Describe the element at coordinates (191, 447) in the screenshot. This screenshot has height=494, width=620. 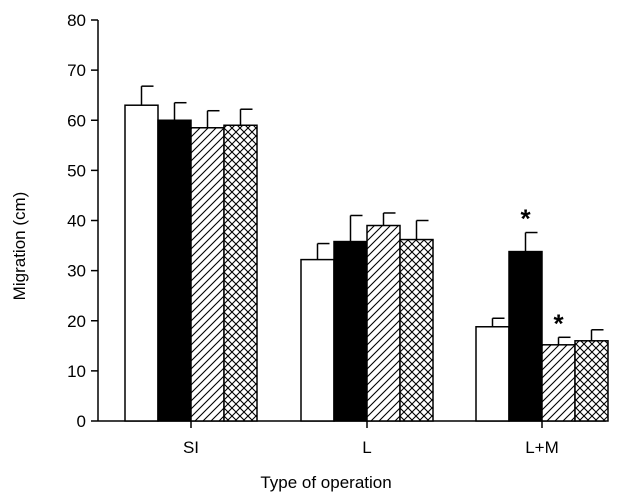
I see `x-category-label: SI` at that location.